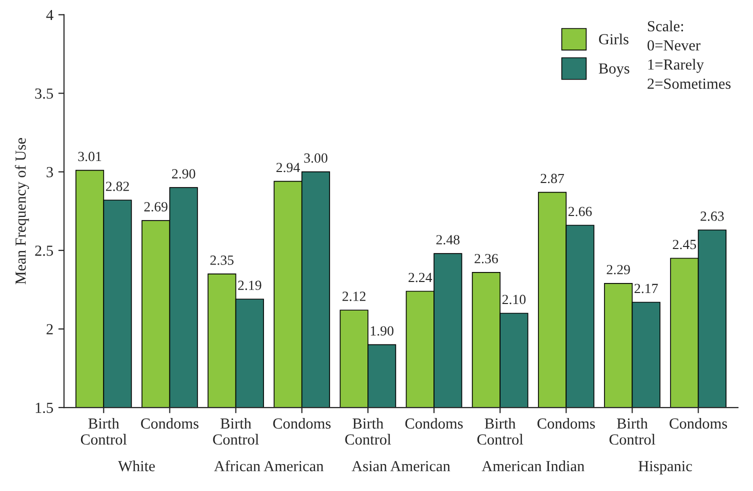 The height and width of the screenshot is (491, 753). What do you see at coordinates (514, 299) in the screenshot?
I see `data-label: 2.10` at bounding box center [514, 299].